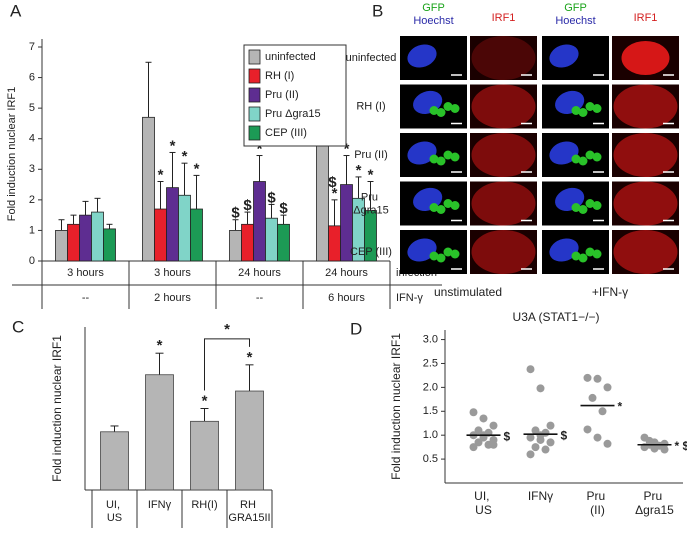 This screenshot has width=687, height=535. What do you see at coordinates (16, 10) in the screenshot?
I see `panel-label: A` at bounding box center [16, 10].